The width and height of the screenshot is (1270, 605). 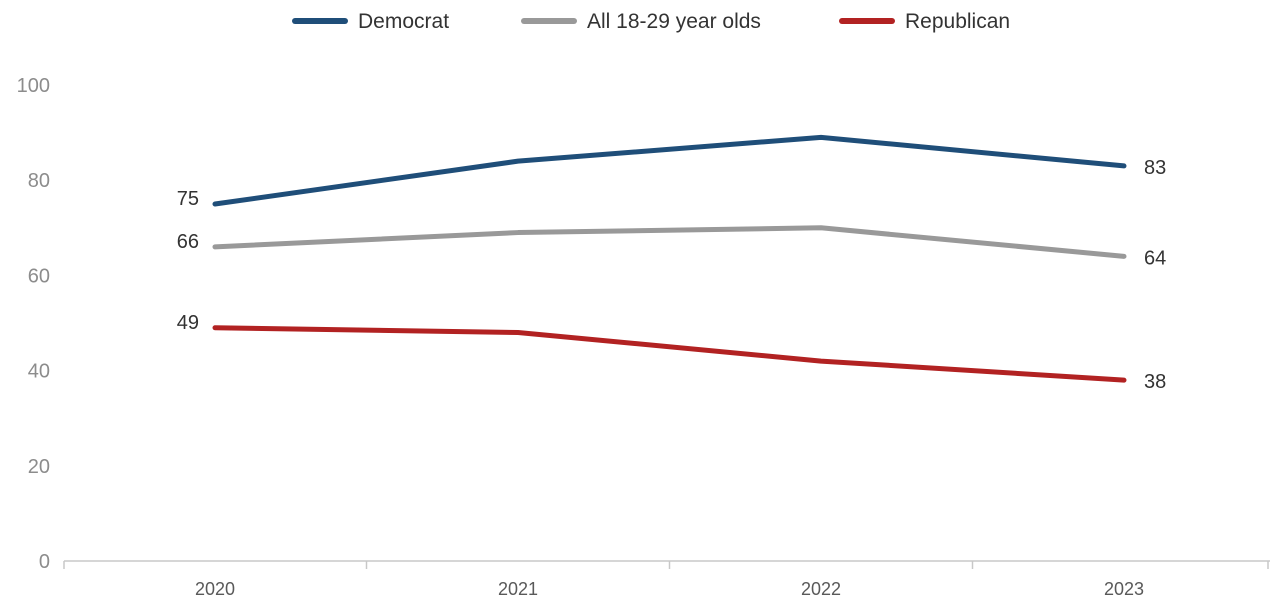 What do you see at coordinates (1124, 589) in the screenshot?
I see `x-tick-label: 2023` at bounding box center [1124, 589].